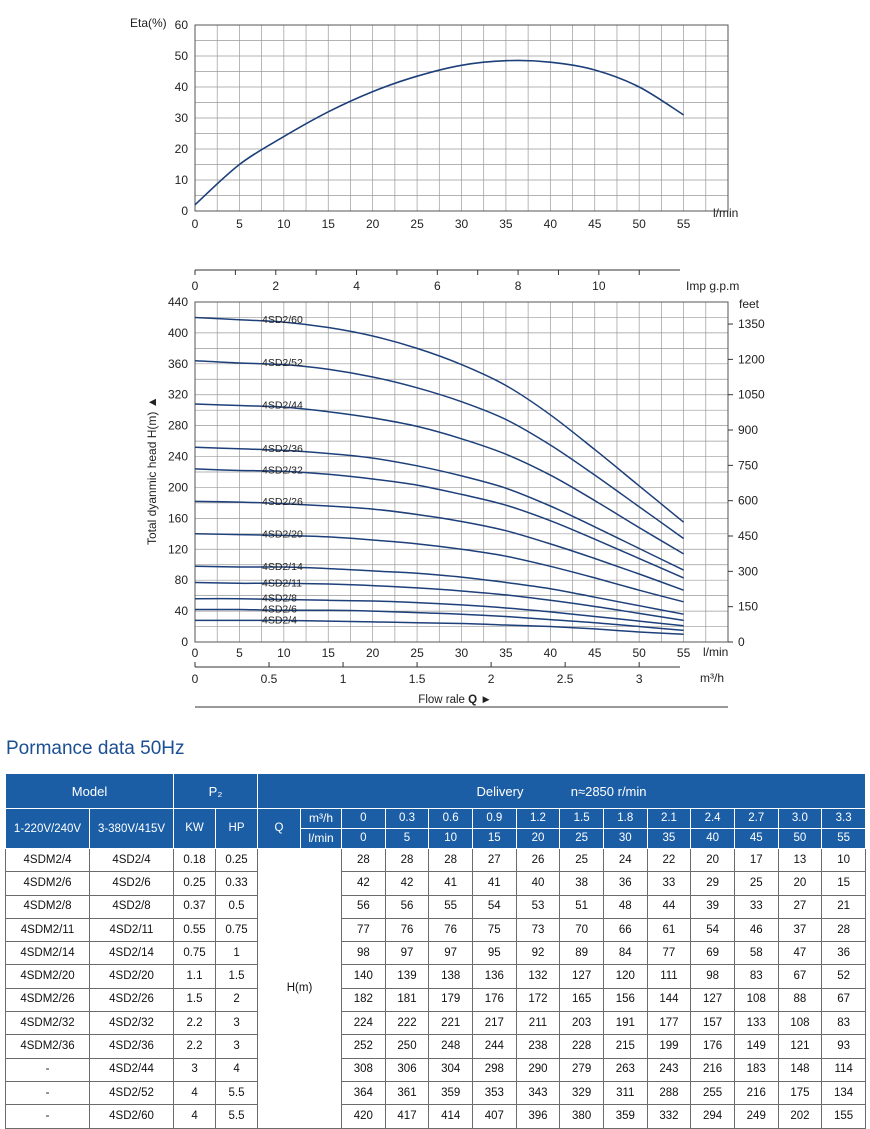 This screenshot has height=1129, width=870. Describe the element at coordinates (47, 906) in the screenshot. I see `model-1ph-cell: 4SDM2/8` at that location.